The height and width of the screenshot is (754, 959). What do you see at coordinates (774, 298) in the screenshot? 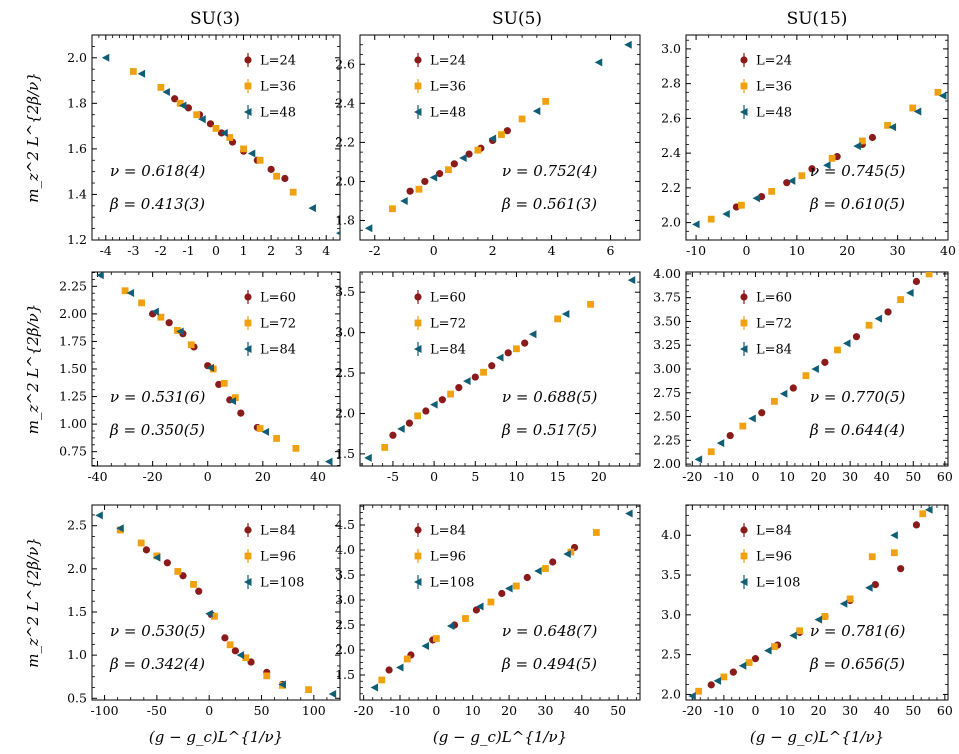
I see `legend-label: L=60` at bounding box center [774, 298].